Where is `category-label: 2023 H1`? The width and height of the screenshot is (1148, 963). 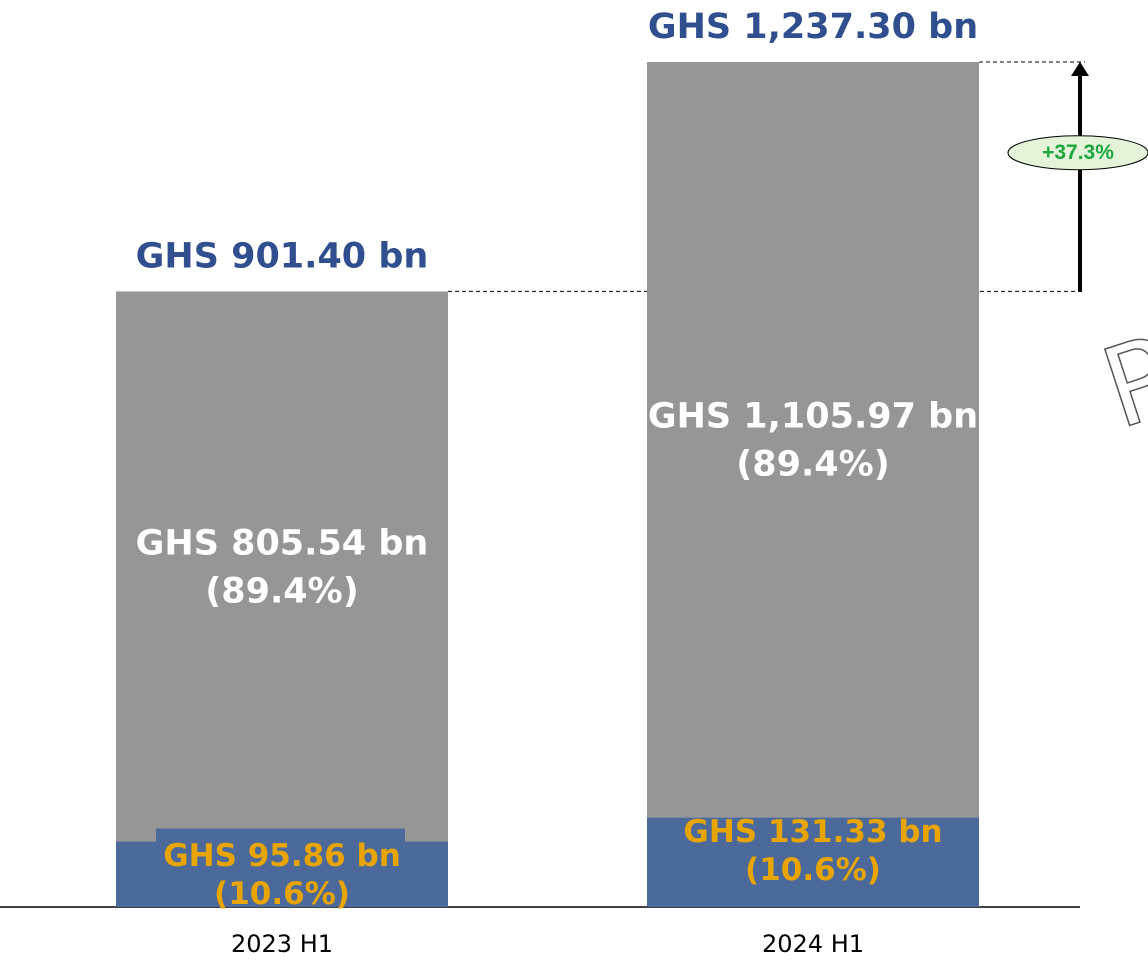
category-label: 2023 H1 is located at coordinates (282, 944).